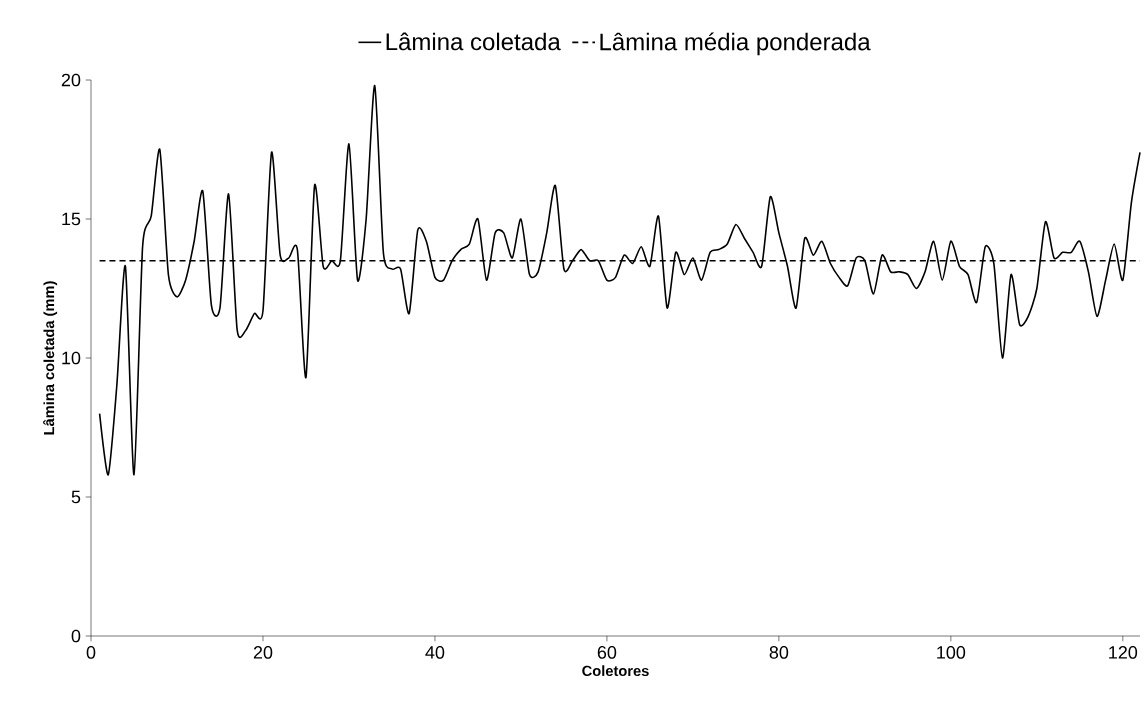 The height and width of the screenshot is (719, 1144). Describe the element at coordinates (435, 652) in the screenshot. I see `x-tick-label: 40` at that location.